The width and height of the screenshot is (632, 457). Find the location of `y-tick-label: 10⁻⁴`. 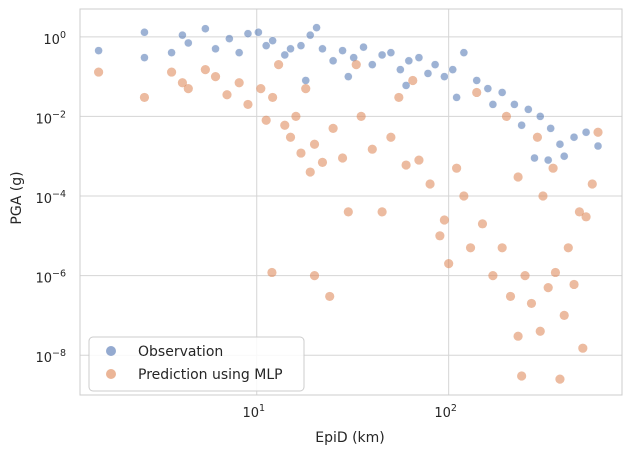

y-tick-label: 10⁻⁴ is located at coordinates (50, 198).